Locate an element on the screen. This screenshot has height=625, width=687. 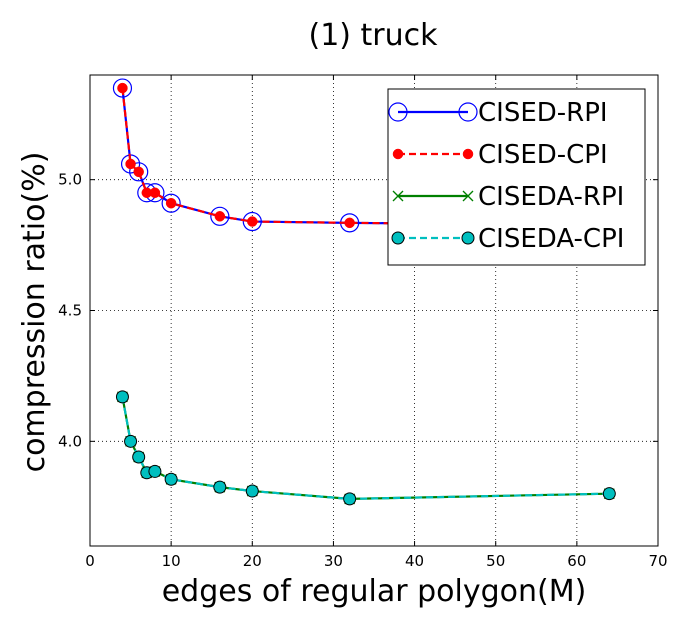
y-tick-label: 4.0 is located at coordinates (70, 441).